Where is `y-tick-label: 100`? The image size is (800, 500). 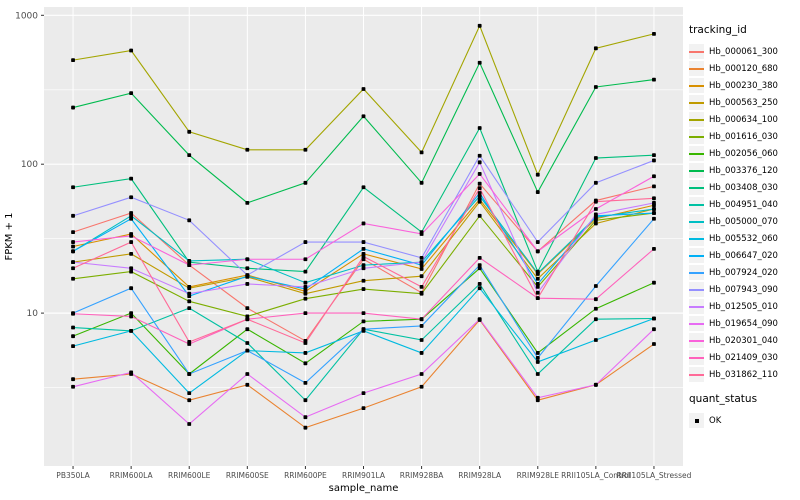
y-tick-label: 100 is located at coordinates (29, 165).